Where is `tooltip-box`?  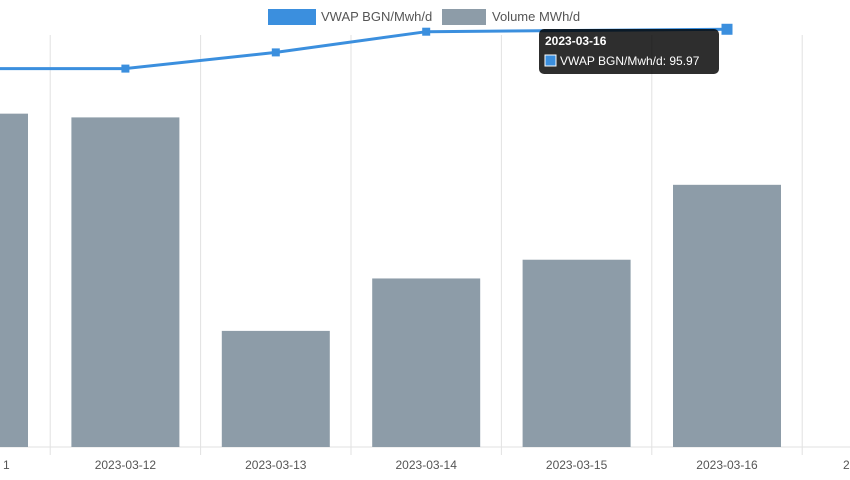 tooltip-box is located at coordinates (629, 51).